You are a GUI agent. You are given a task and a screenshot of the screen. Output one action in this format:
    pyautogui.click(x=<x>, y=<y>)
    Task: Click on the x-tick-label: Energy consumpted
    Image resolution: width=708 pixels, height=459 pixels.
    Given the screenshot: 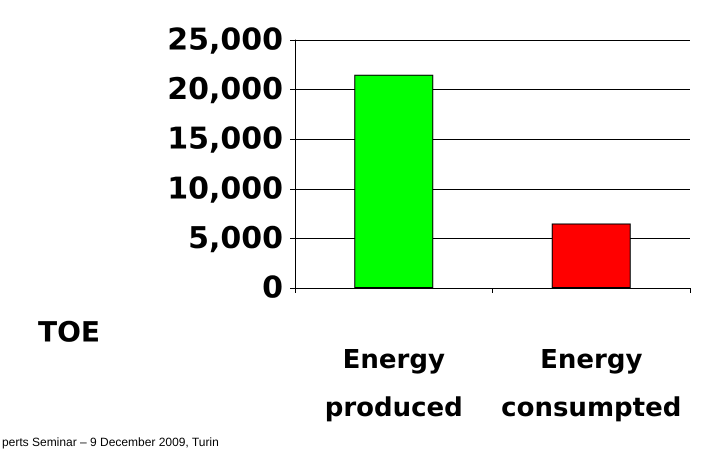 What is the action you would take?
    pyautogui.click(x=591, y=384)
    